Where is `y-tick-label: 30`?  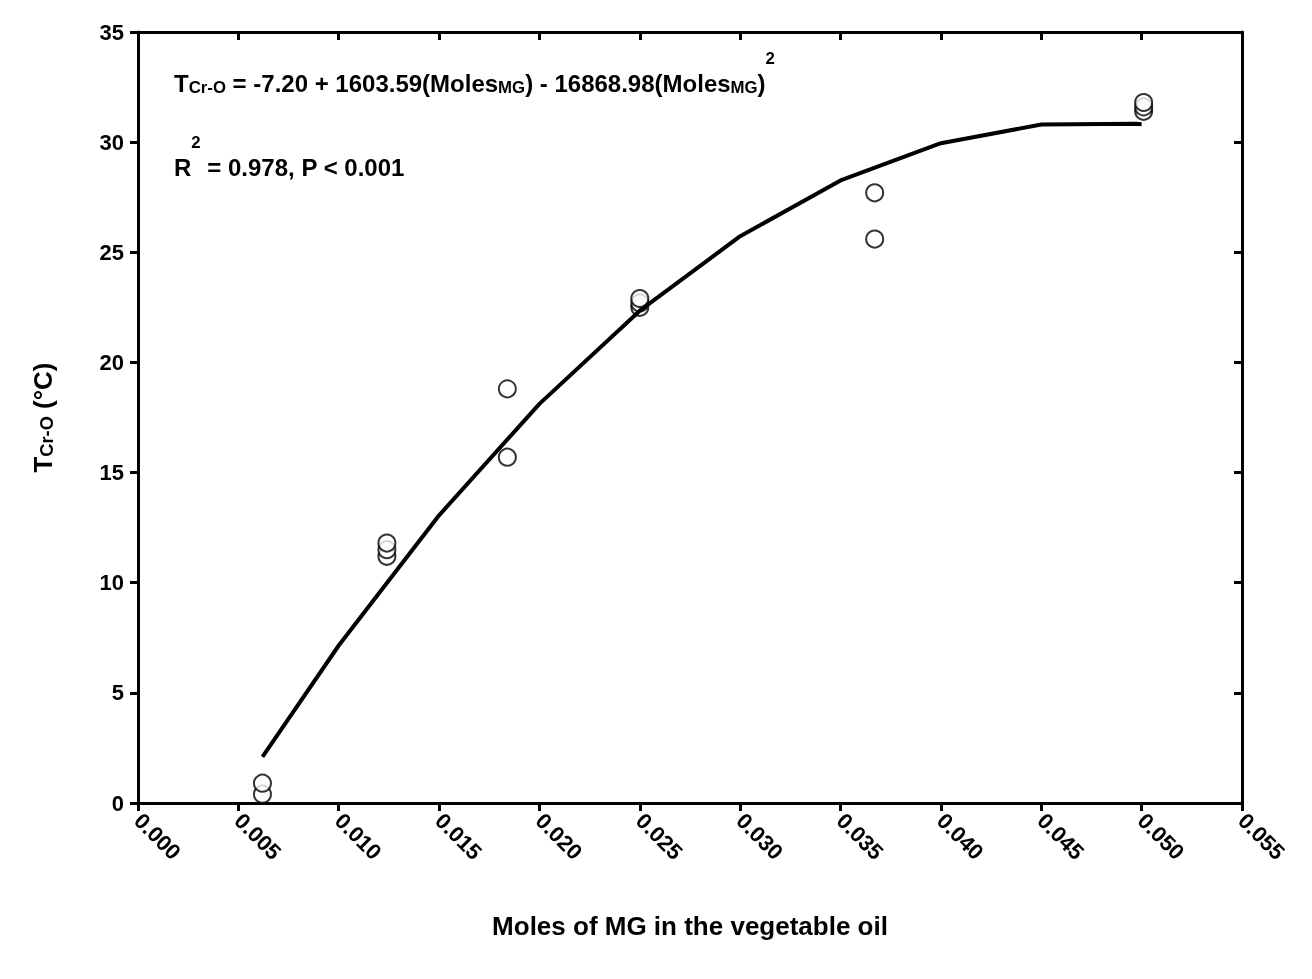 y-tick-label: 30 is located at coordinates (111, 142).